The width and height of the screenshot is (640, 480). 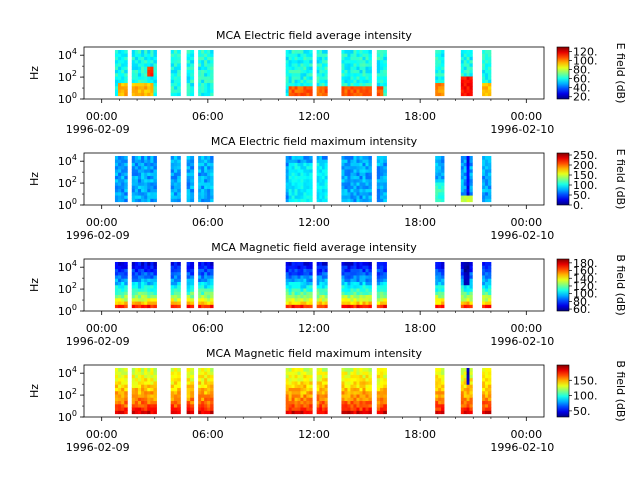 I want to click on y-tick-label: 102, so click(x=67, y=394).